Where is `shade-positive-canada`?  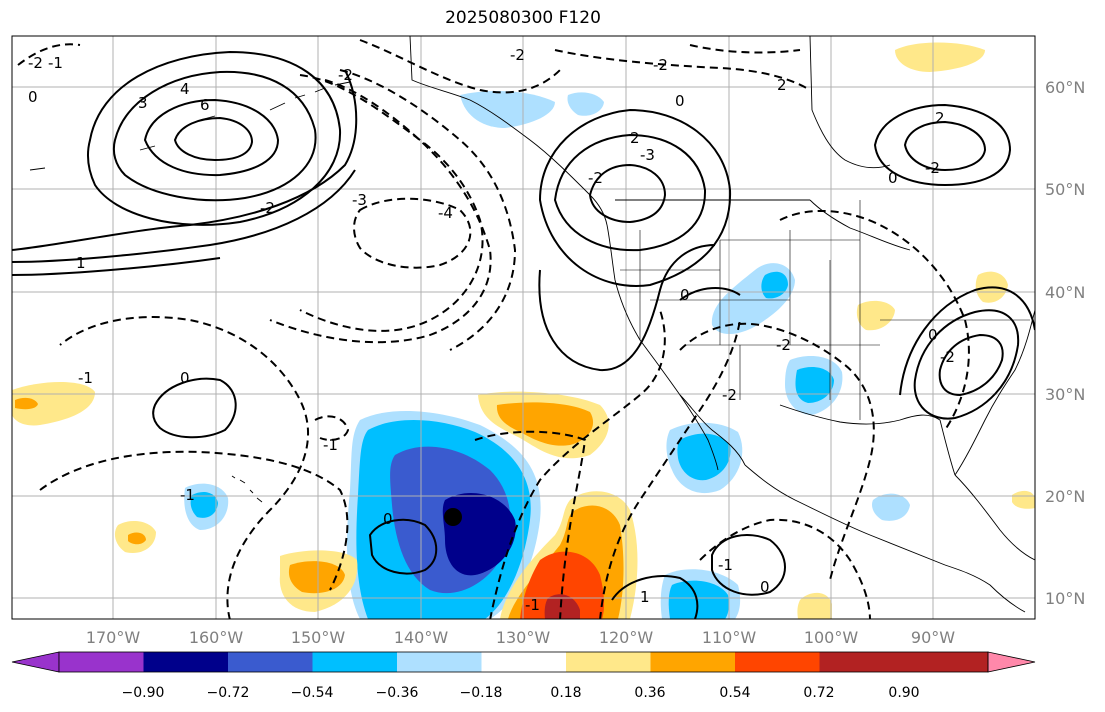 shade-positive-canada is located at coordinates (940, 57).